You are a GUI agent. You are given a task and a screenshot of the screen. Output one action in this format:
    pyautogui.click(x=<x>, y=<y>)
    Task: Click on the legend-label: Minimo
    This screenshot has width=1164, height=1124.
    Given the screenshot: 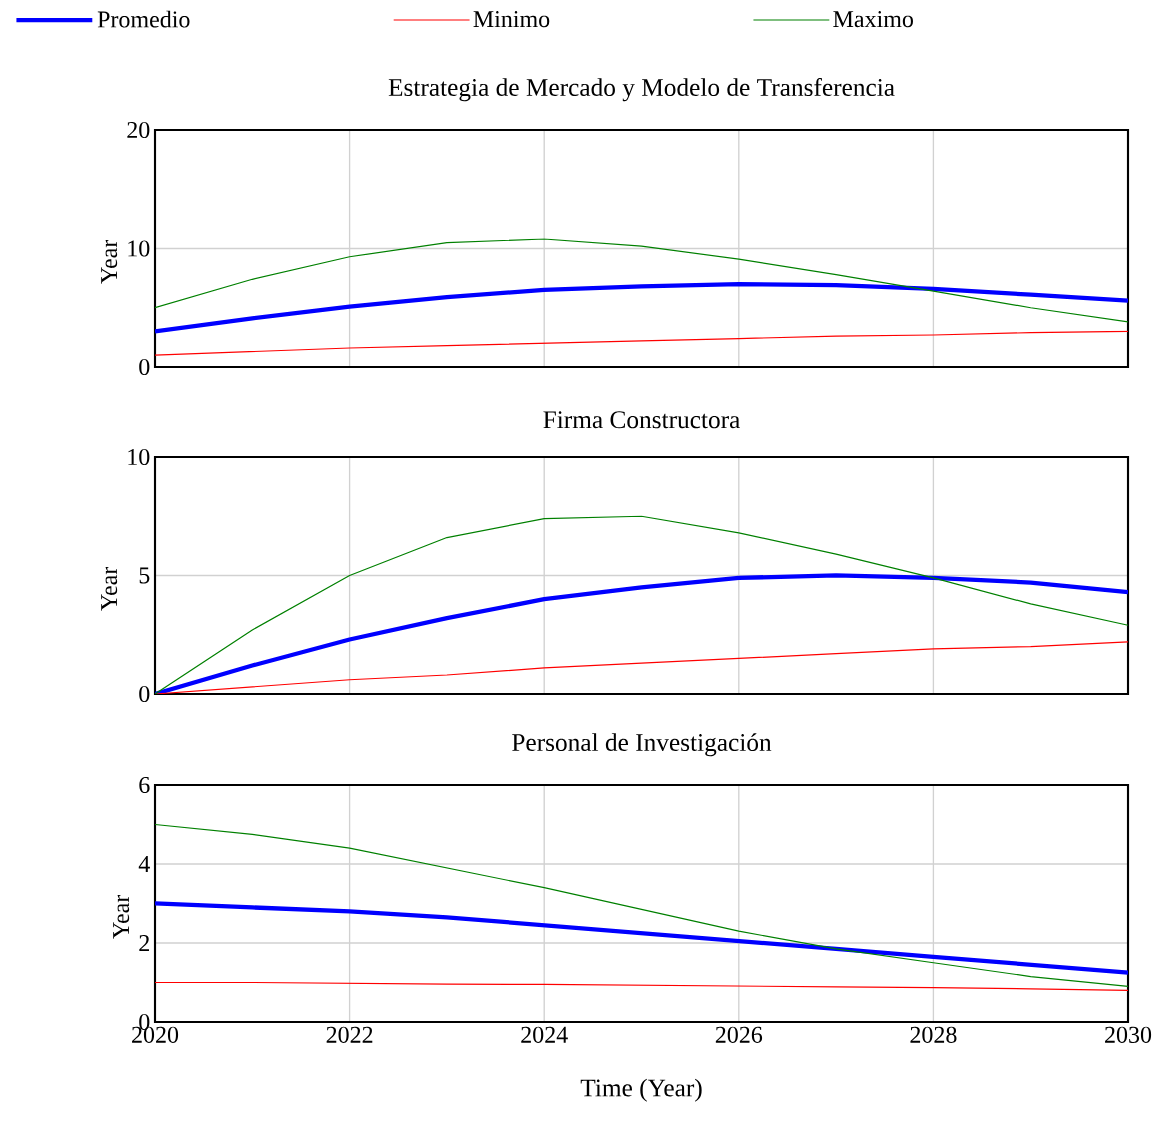 What is the action you would take?
    pyautogui.click(x=511, y=19)
    